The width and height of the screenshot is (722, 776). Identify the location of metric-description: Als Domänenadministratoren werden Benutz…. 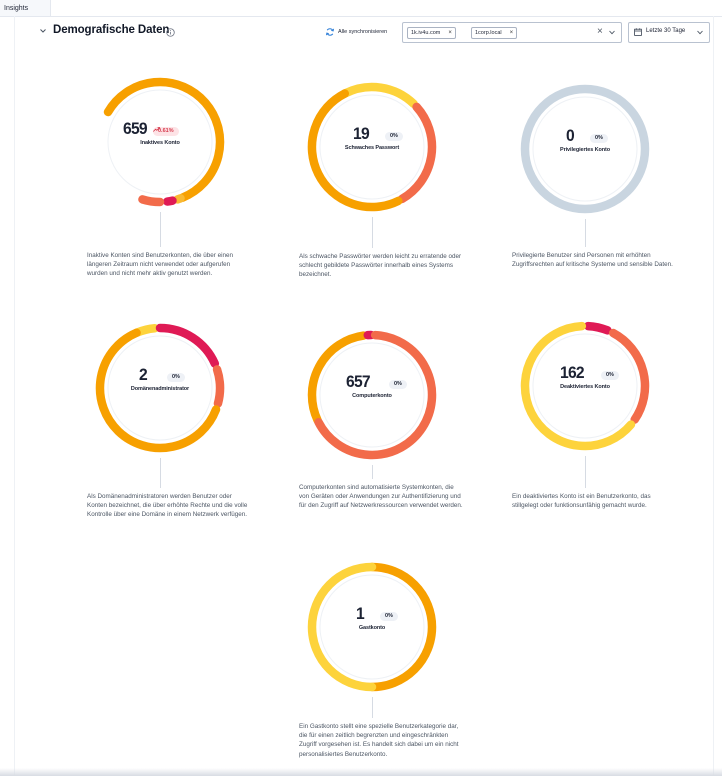
(167, 506).